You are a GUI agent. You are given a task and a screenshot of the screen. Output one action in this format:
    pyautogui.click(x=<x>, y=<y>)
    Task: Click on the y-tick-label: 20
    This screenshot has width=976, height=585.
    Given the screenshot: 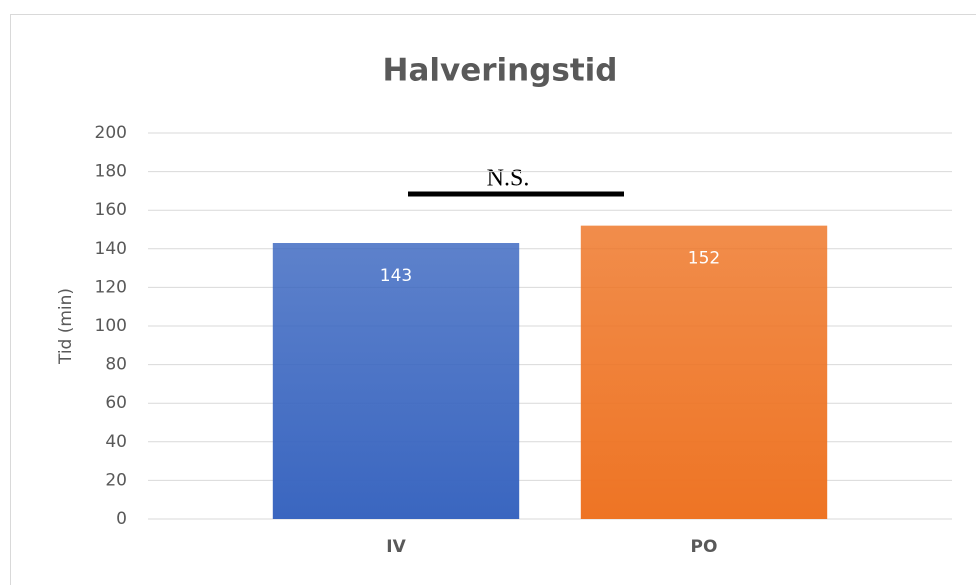 What is the action you would take?
    pyautogui.click(x=116, y=480)
    